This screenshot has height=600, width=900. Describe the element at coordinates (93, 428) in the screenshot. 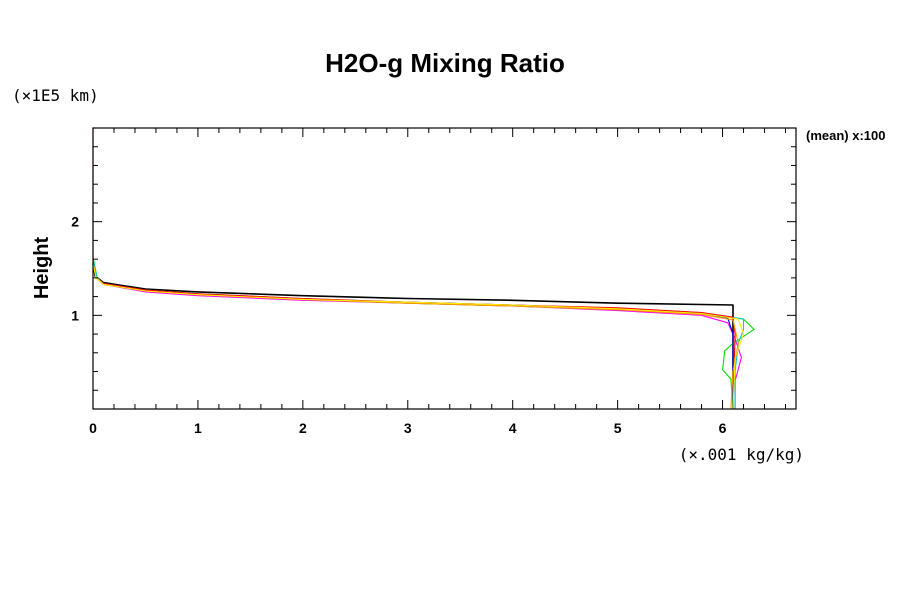

I see `x-tick-label: 0` at that location.